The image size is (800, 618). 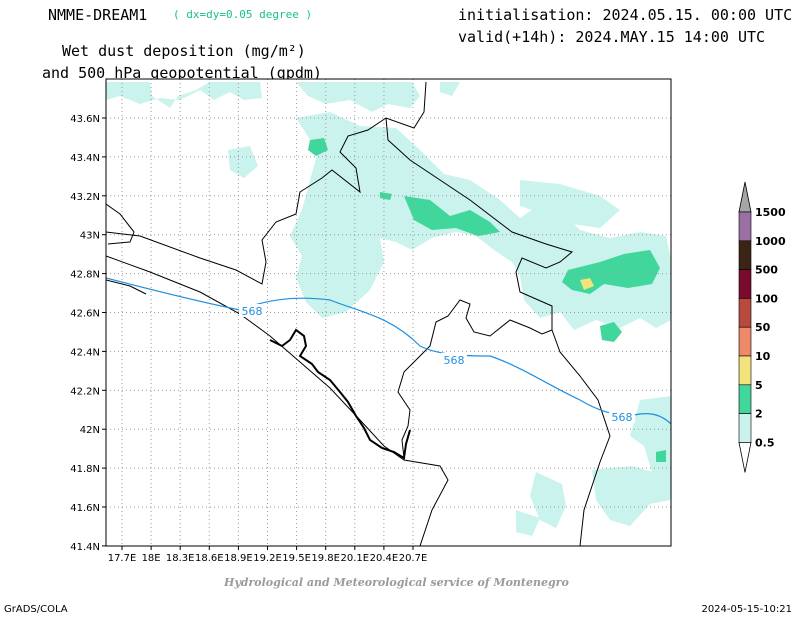 I want to click on colorbar-lower-triangle, so click(x=745, y=457).